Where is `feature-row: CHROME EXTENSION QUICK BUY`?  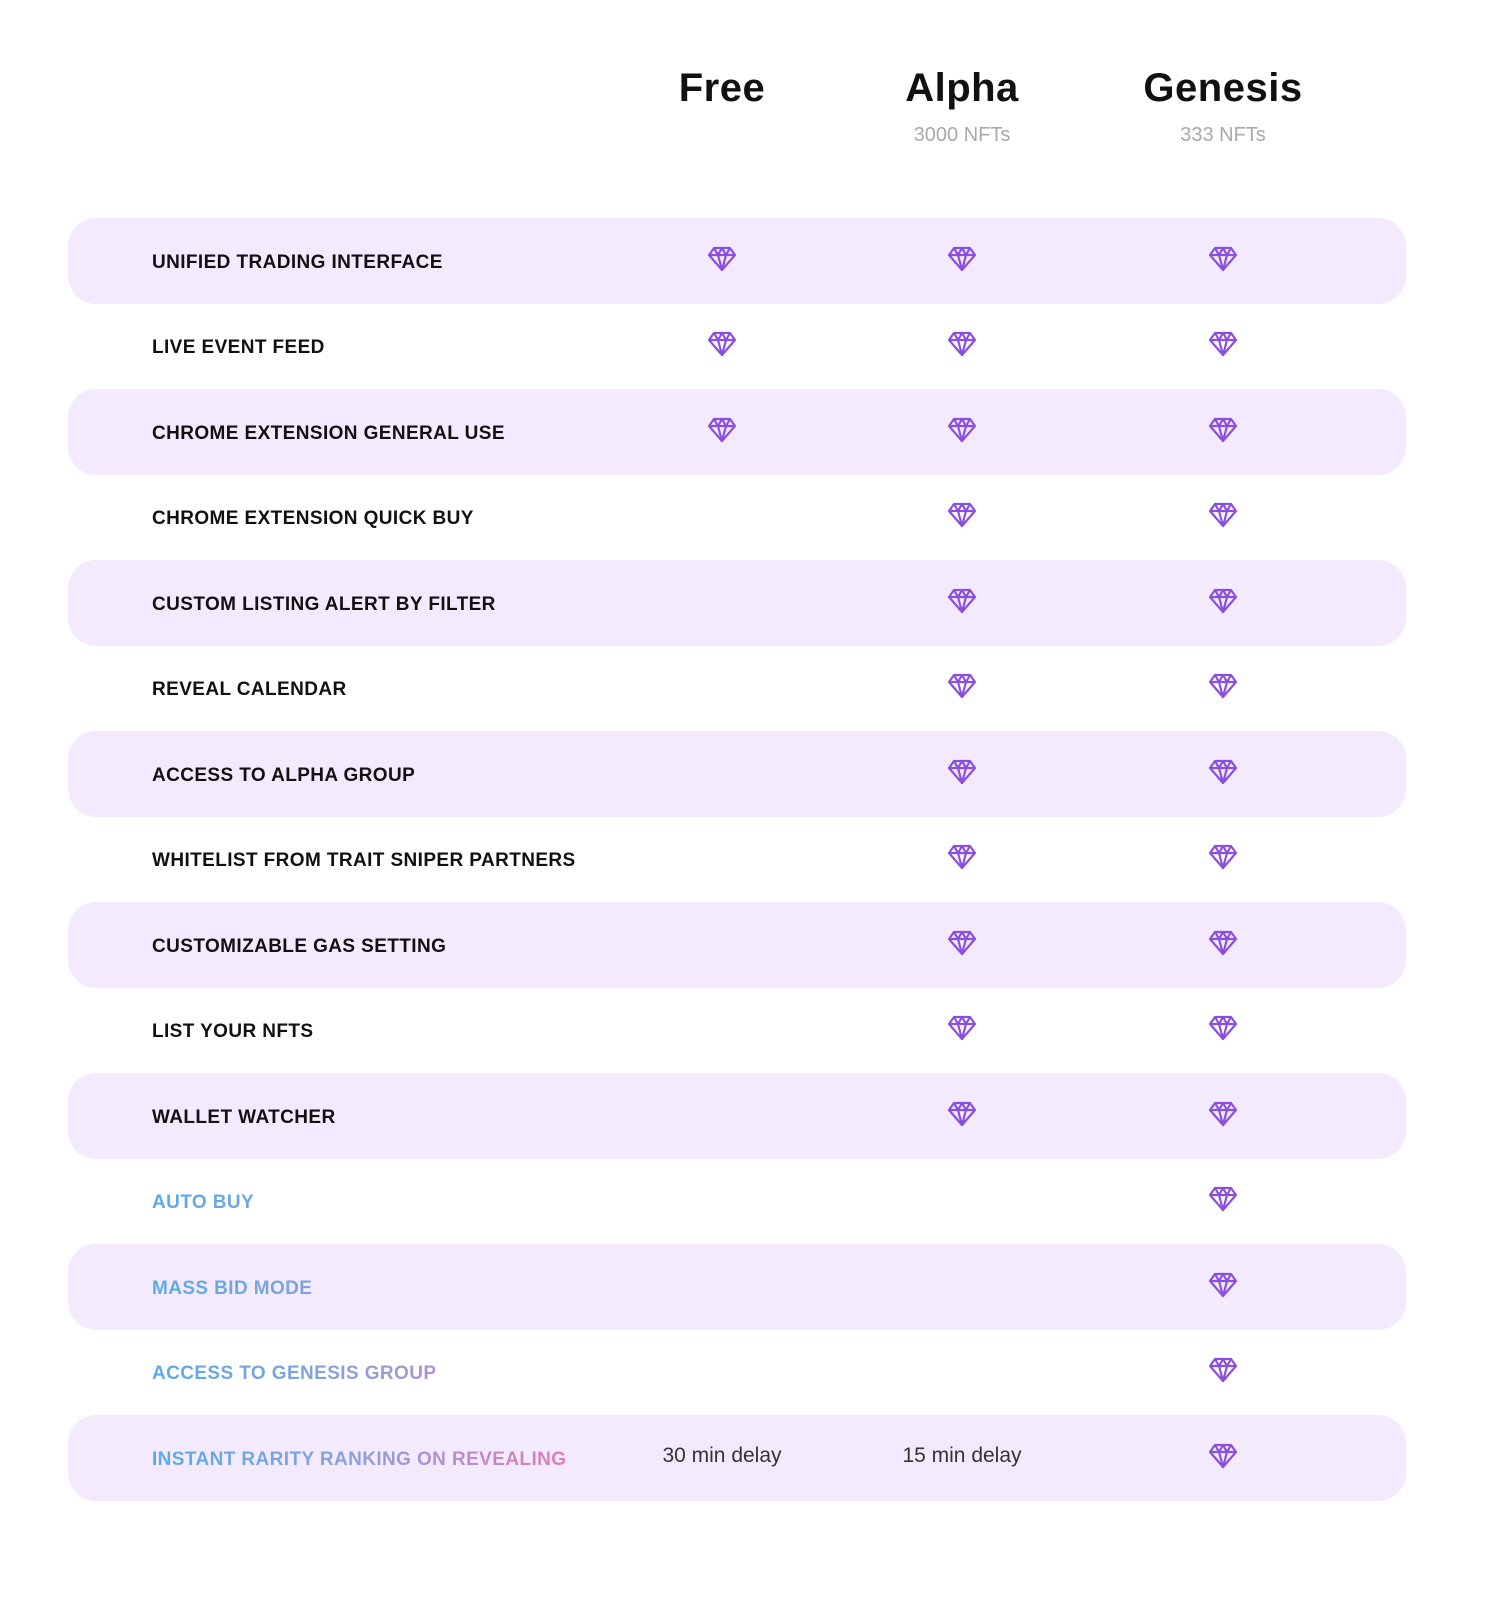
feature-row: CHROME EXTENSION QUICK BUY is located at coordinates (737, 518).